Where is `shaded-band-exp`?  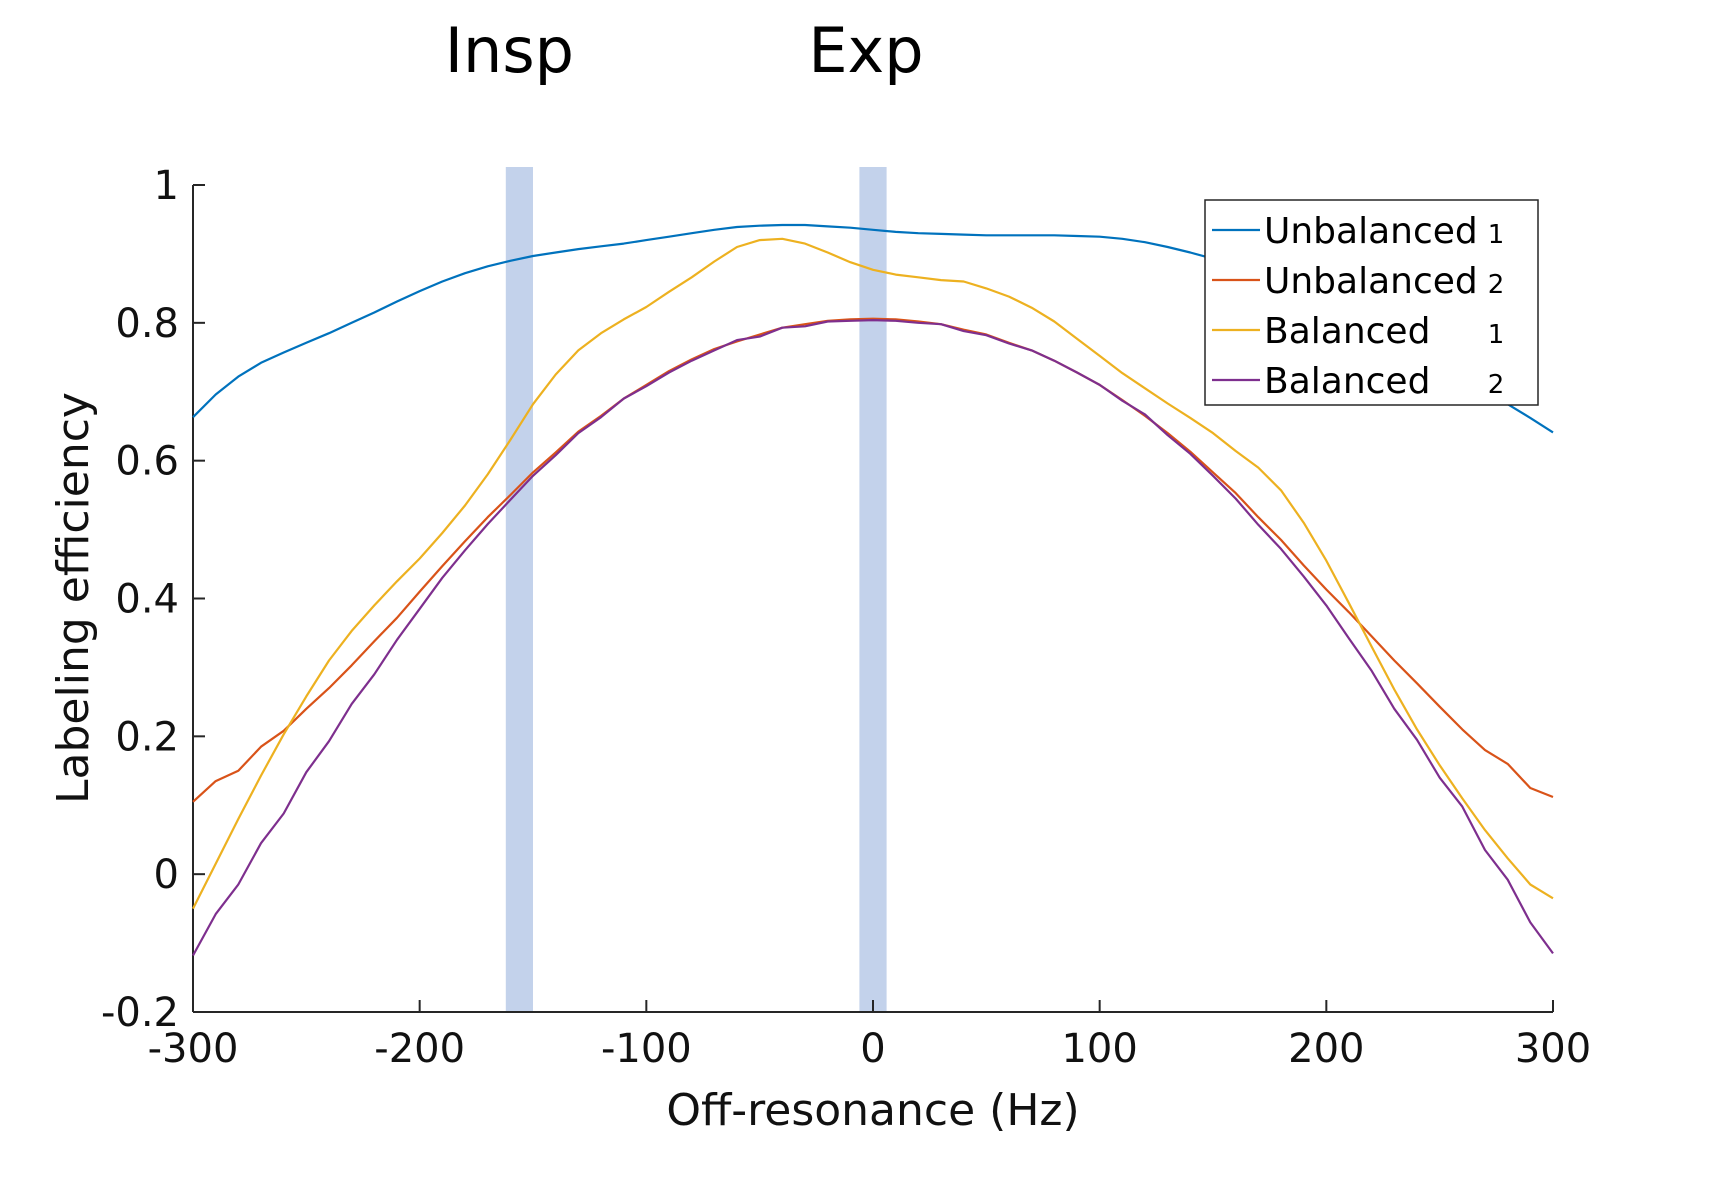 shaded-band-exp is located at coordinates (873, 589).